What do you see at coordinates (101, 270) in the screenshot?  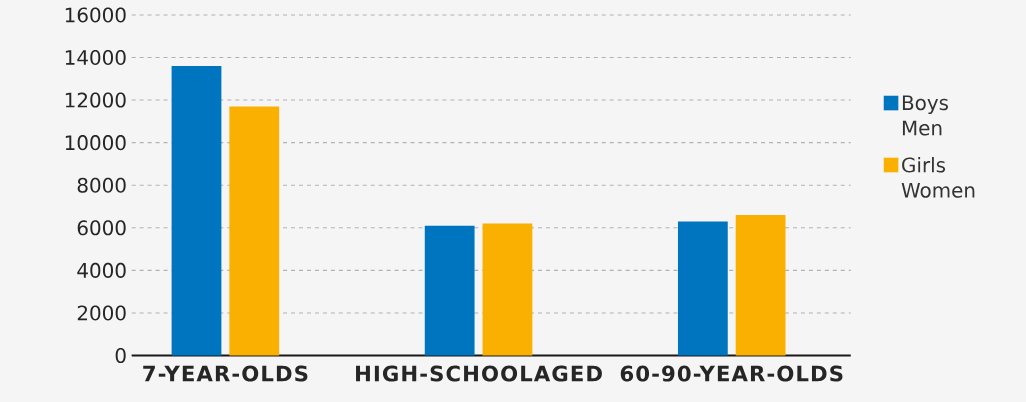 I see `y-tick-label: 4000` at bounding box center [101, 270].